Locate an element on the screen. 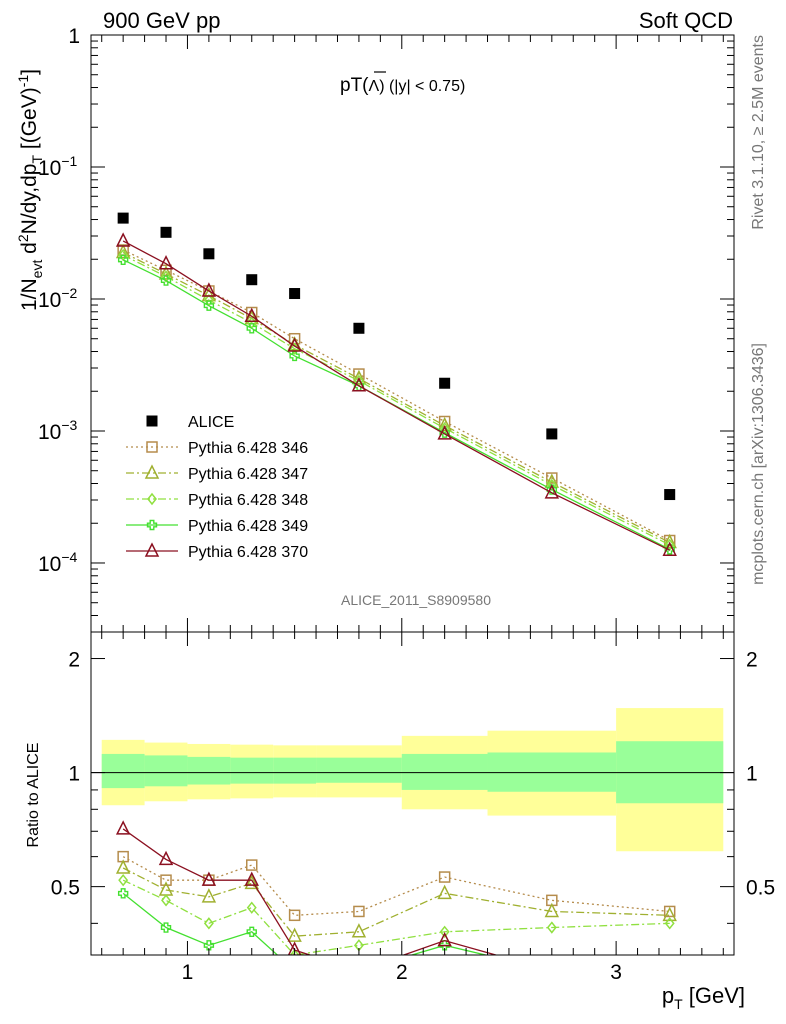  ratio-y-tick-label-right: 2 is located at coordinates (752, 660).